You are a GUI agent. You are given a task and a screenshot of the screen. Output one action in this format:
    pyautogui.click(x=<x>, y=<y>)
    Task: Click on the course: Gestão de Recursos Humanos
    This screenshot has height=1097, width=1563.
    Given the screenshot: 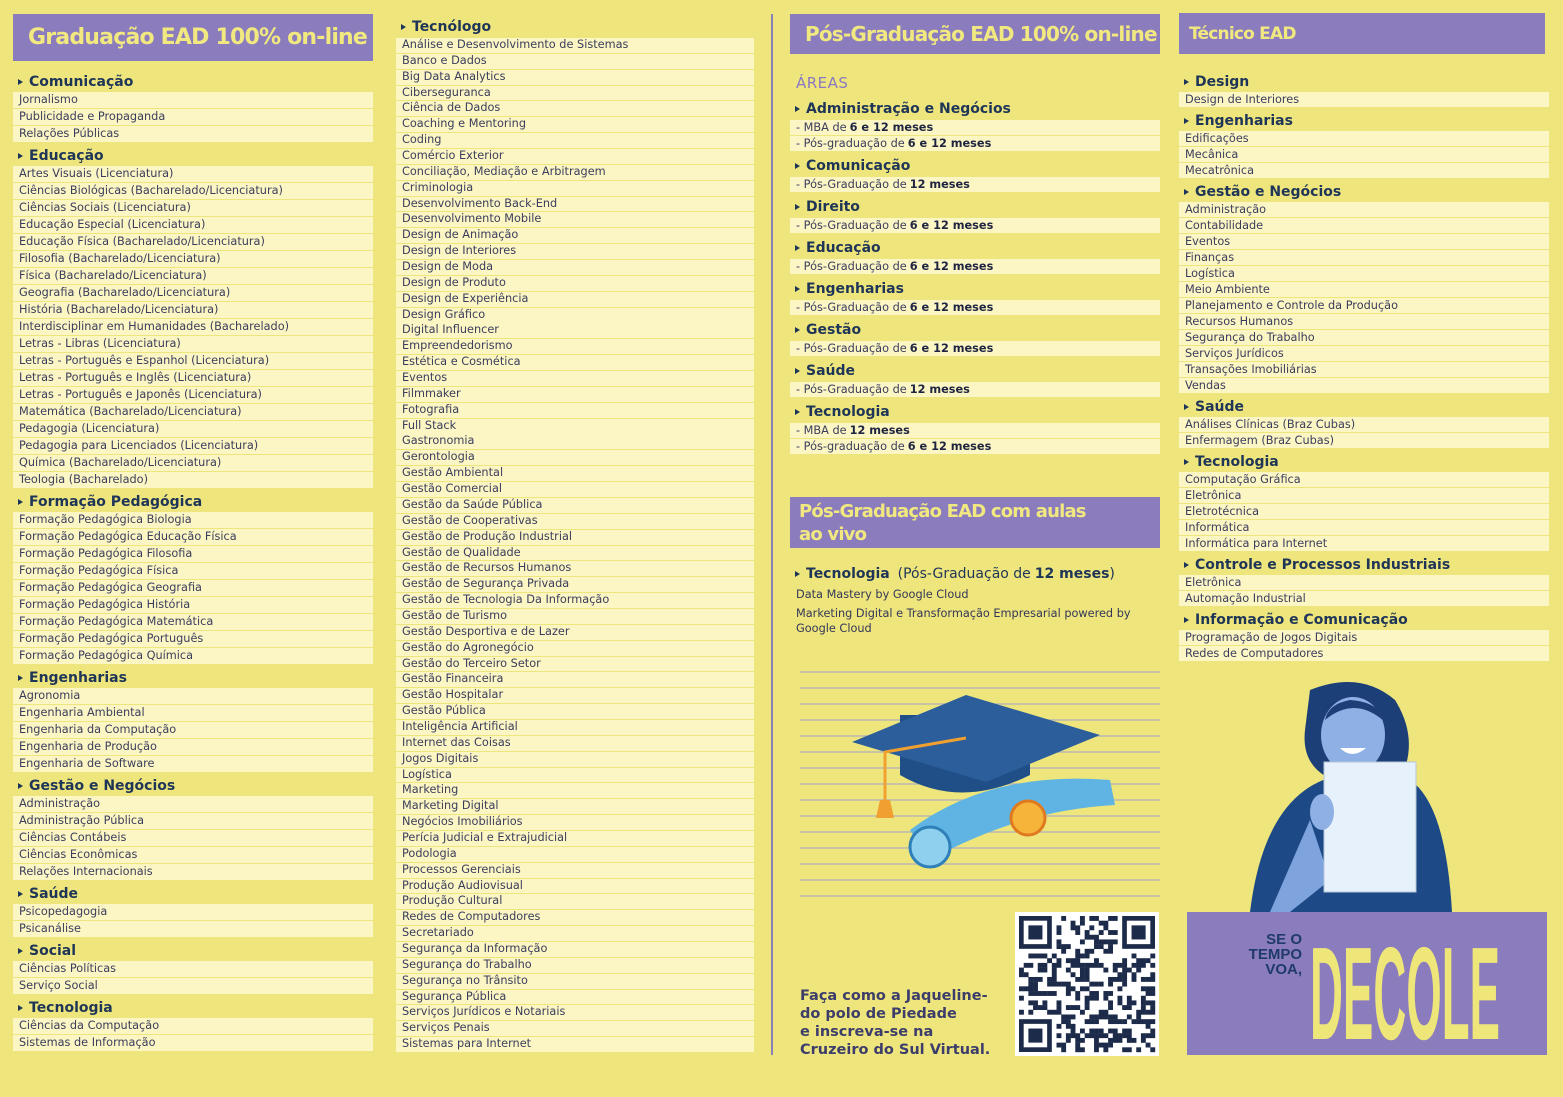 What is the action you would take?
    pyautogui.click(x=575, y=569)
    